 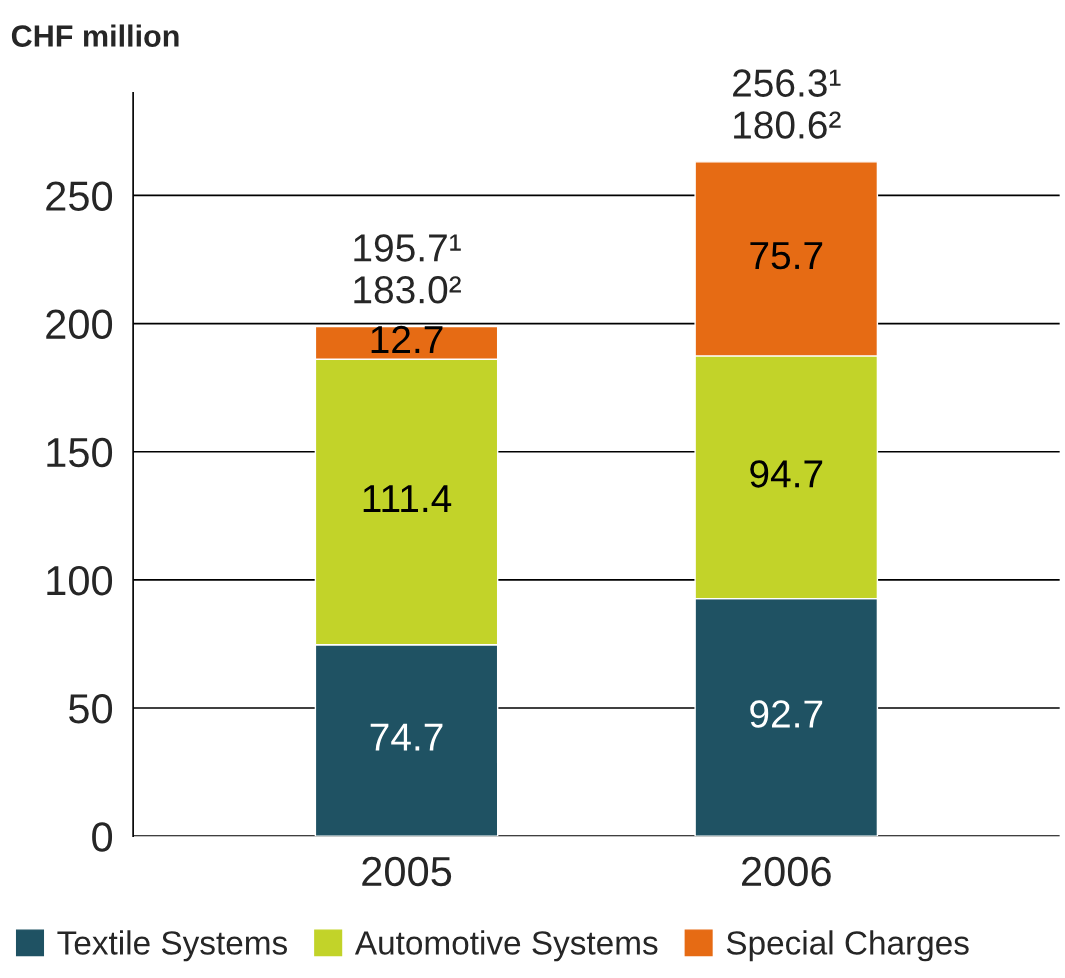 I want to click on y-tick-label: 250, so click(x=79, y=196).